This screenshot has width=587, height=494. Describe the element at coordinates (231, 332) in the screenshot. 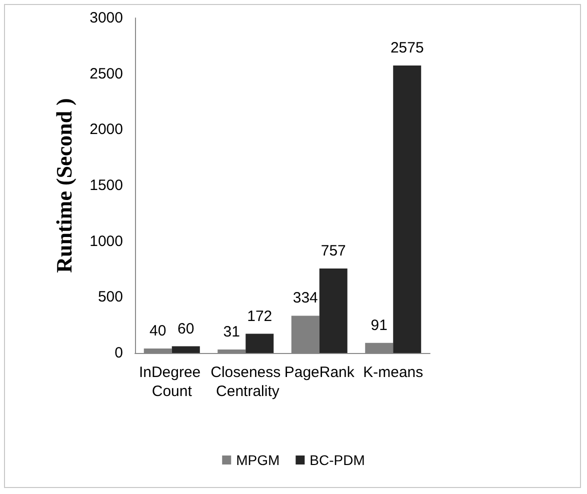

I see `data-label: 31` at that location.